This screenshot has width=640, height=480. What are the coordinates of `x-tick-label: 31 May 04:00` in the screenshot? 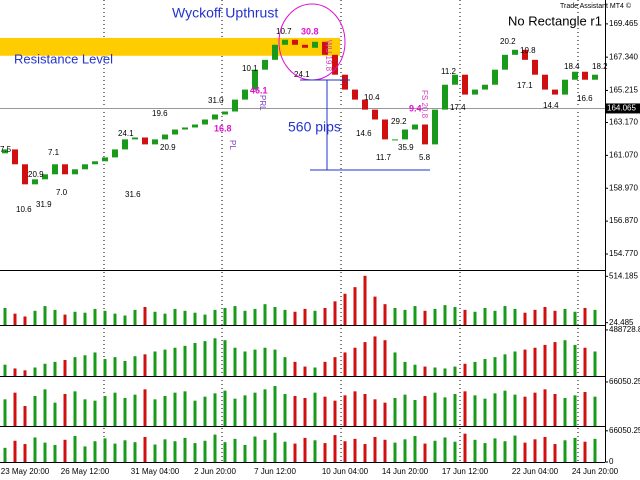 It's located at (155, 471).